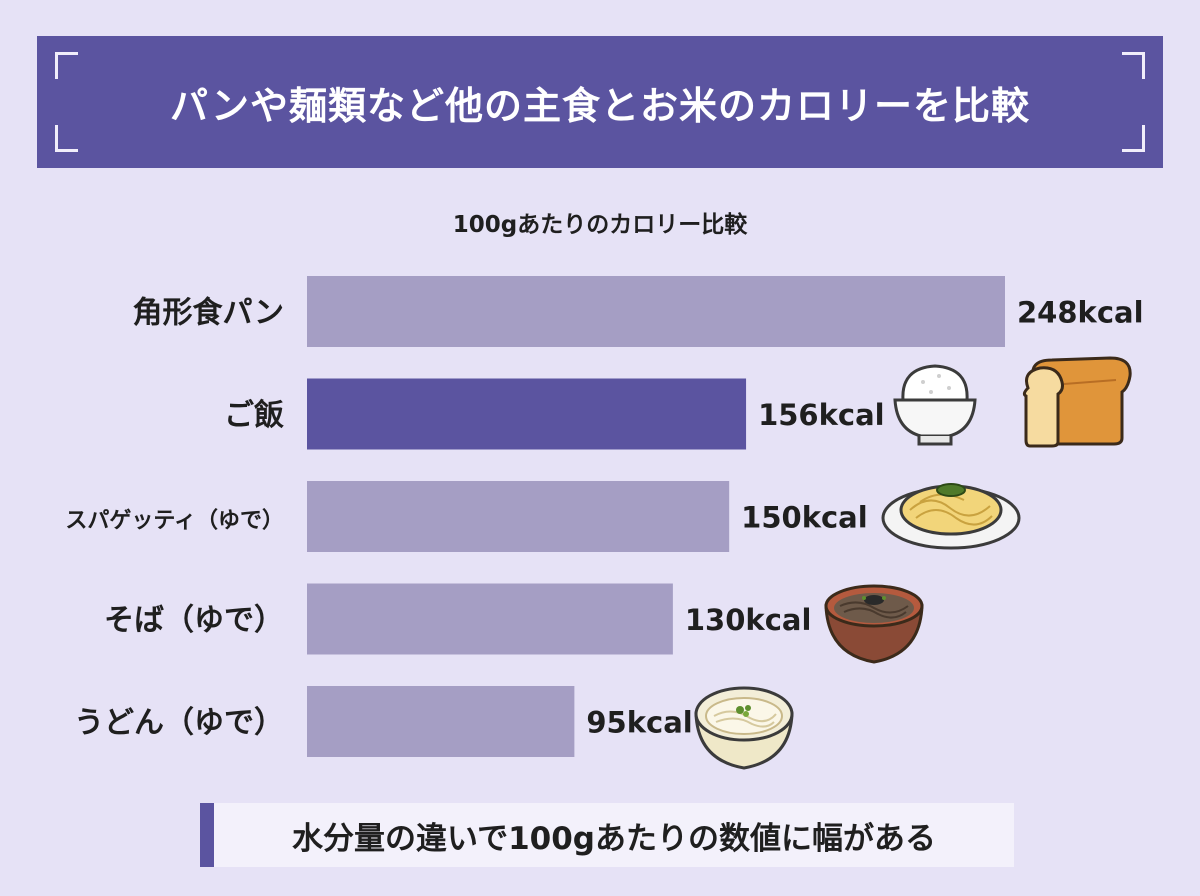 Image resolution: width=1200 pixels, height=896 pixels. What do you see at coordinates (1077, 402) in the screenshot?
I see `bread-loaf-icon` at bounding box center [1077, 402].